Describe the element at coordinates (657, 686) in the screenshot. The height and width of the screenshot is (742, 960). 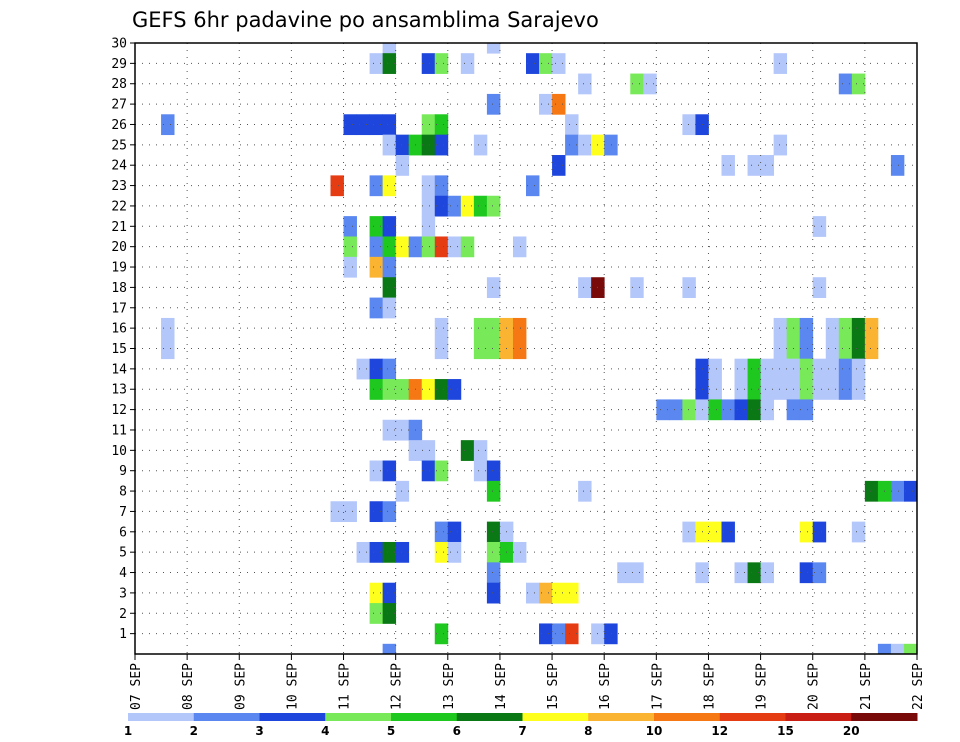
I see `x-tick-label: 17 SEP` at that location.